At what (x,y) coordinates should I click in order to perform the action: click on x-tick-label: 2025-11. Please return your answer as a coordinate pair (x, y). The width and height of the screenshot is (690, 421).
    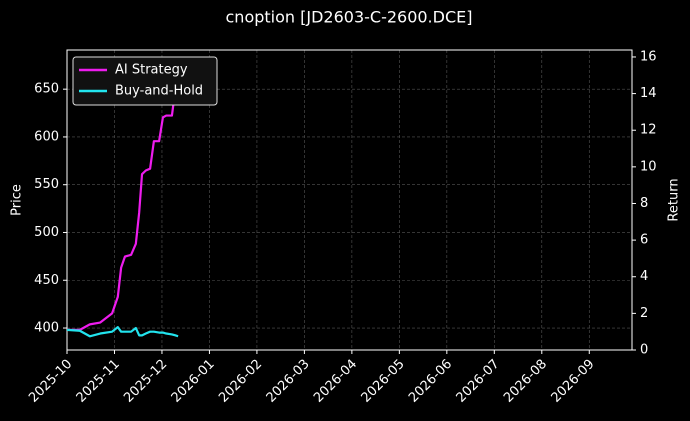
    Looking at the image, I should click on (98, 381).